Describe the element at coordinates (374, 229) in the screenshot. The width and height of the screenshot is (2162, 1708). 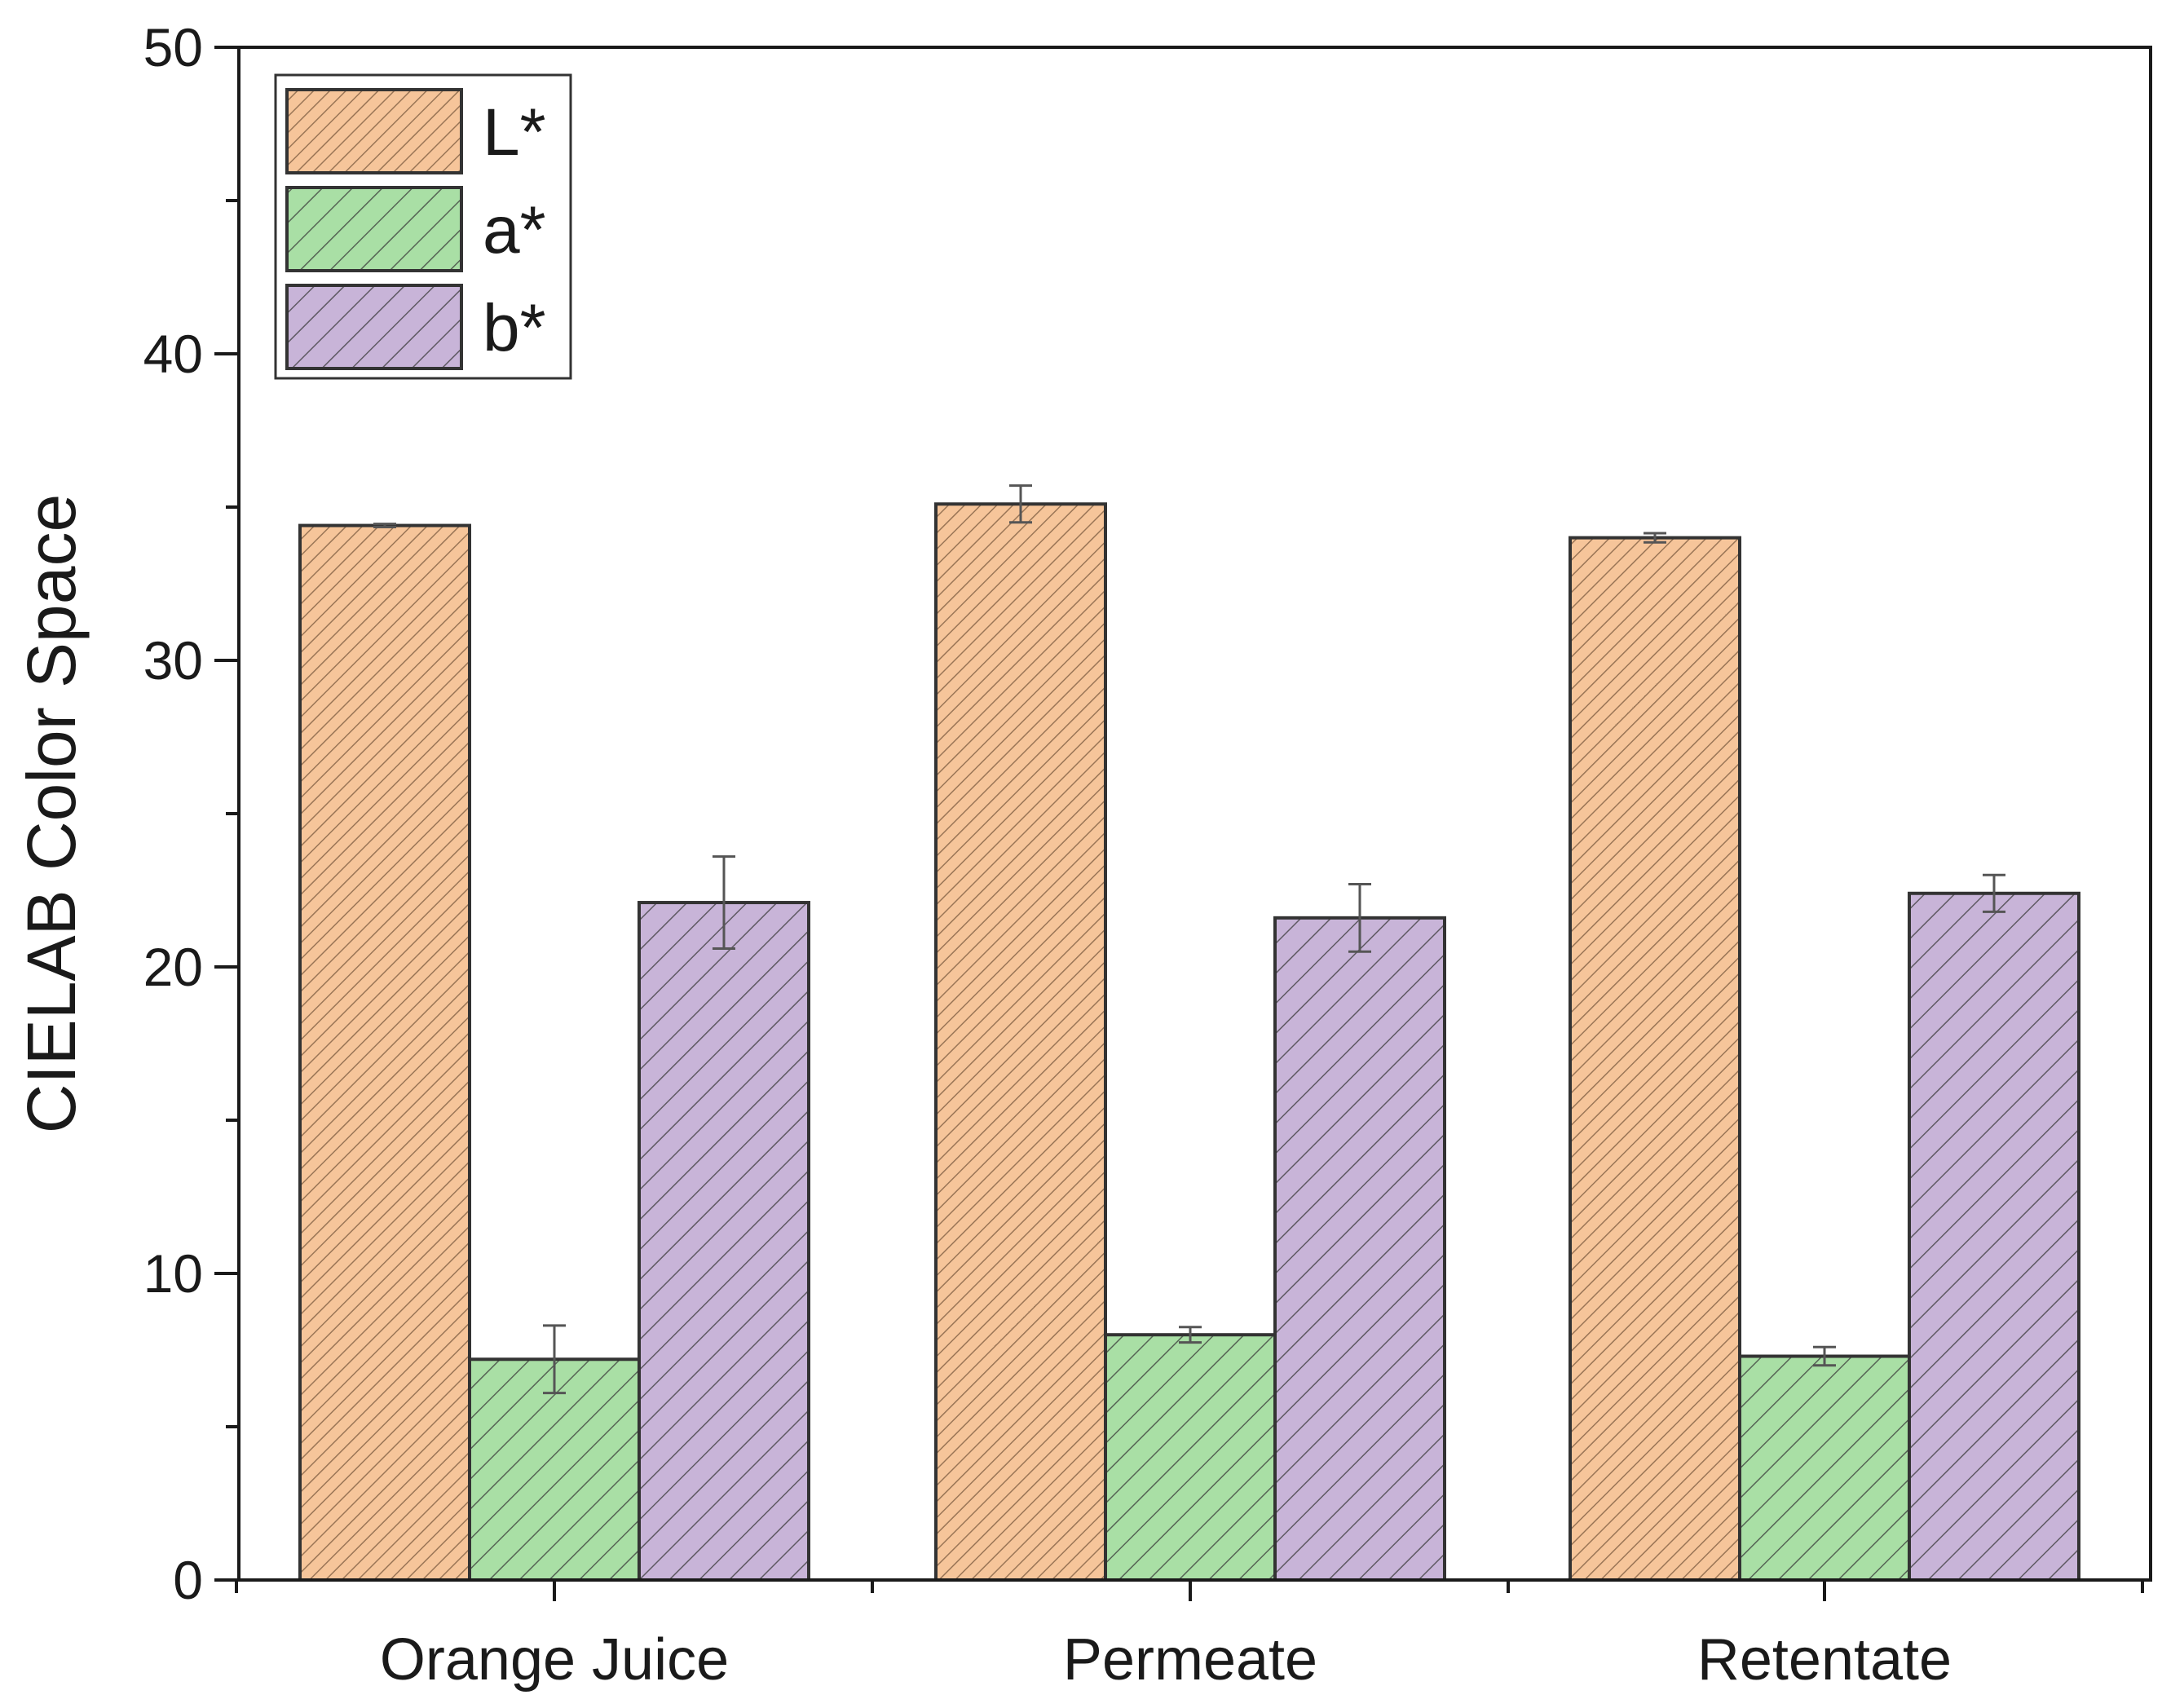
I see `legend-swatch-hatch-a-star` at that location.